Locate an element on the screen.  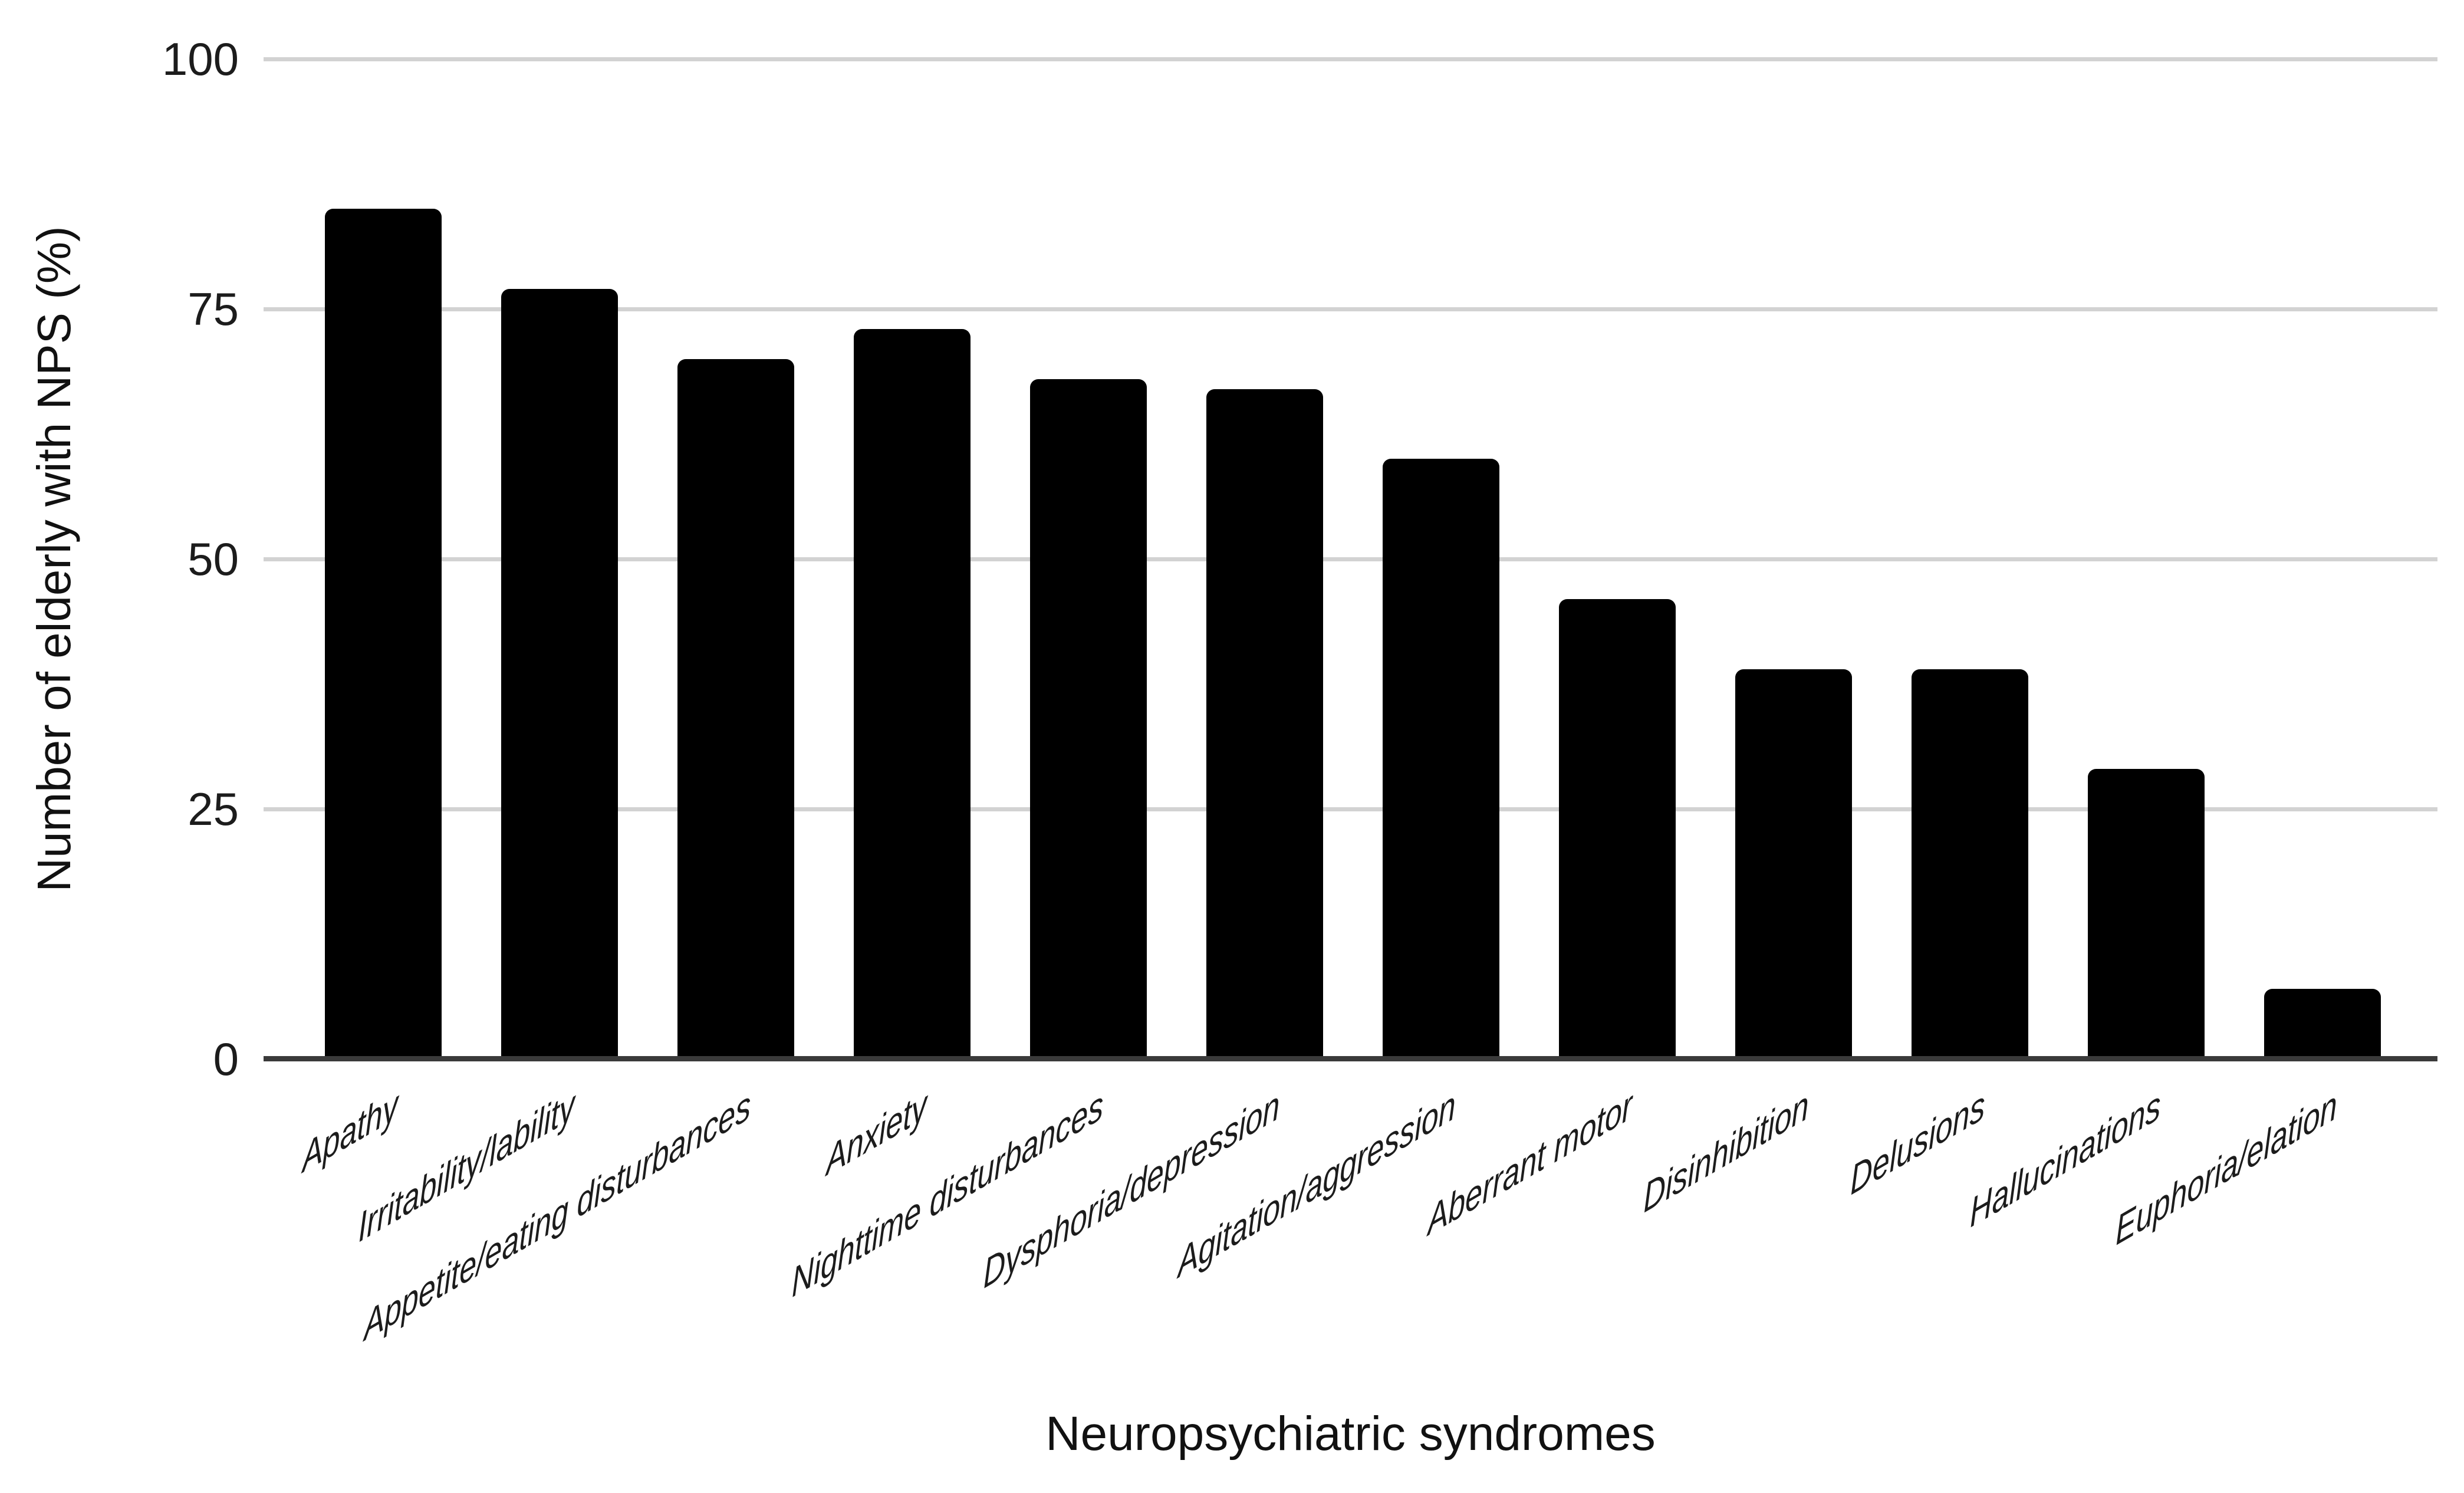
x-axis-line is located at coordinates (1350, 1058).